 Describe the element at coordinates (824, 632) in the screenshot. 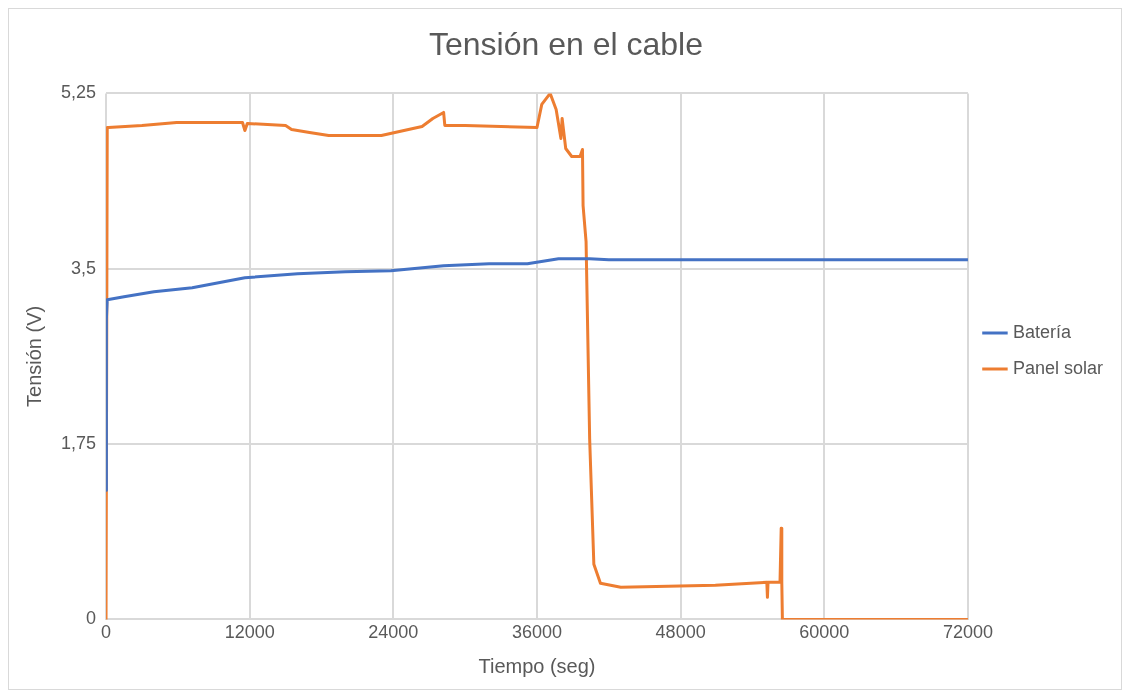

I see `x-tick-label: 60000` at that location.